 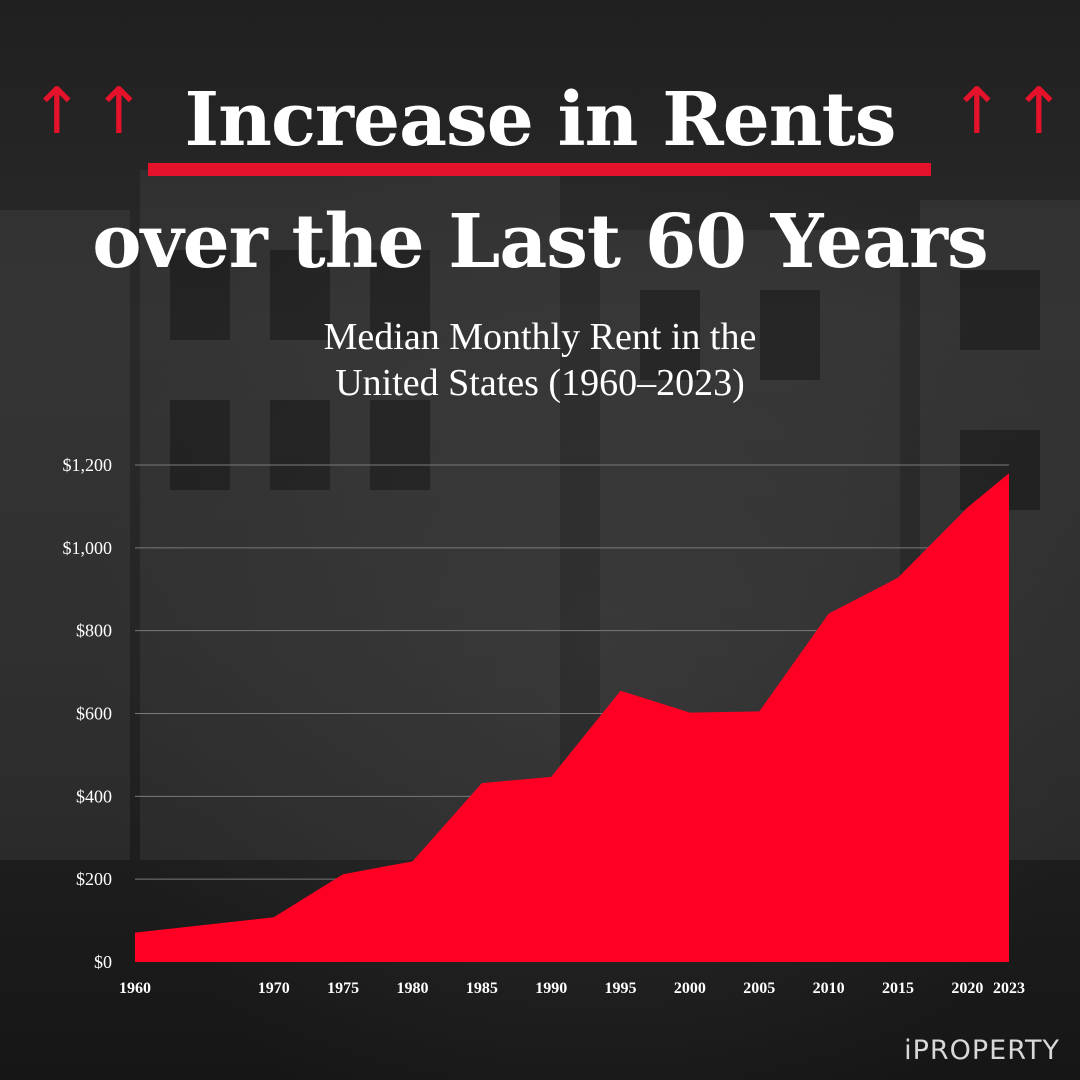 What do you see at coordinates (898, 988) in the screenshot?
I see `x-tick-label: 2015` at bounding box center [898, 988].